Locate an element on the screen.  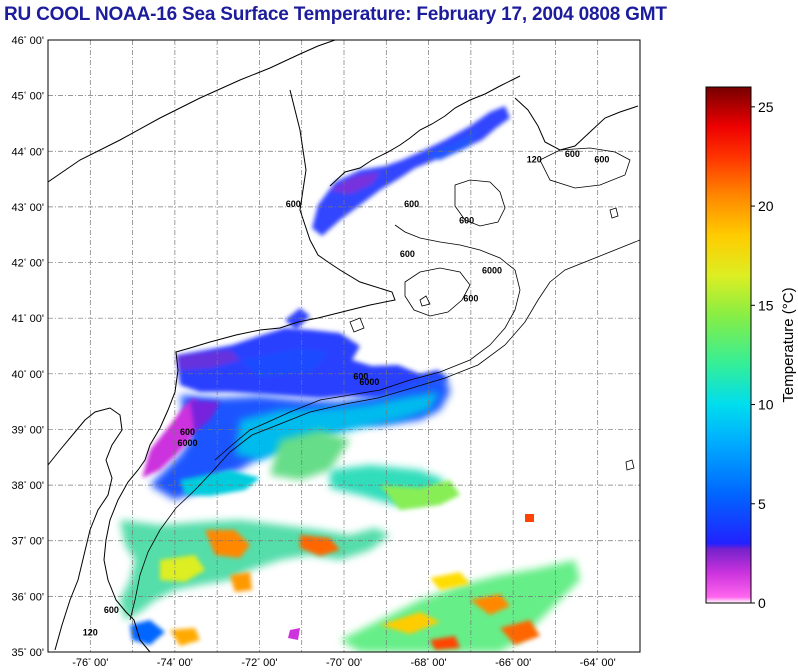
lon-tick-label: -68° 00' is located at coordinates (429, 663).